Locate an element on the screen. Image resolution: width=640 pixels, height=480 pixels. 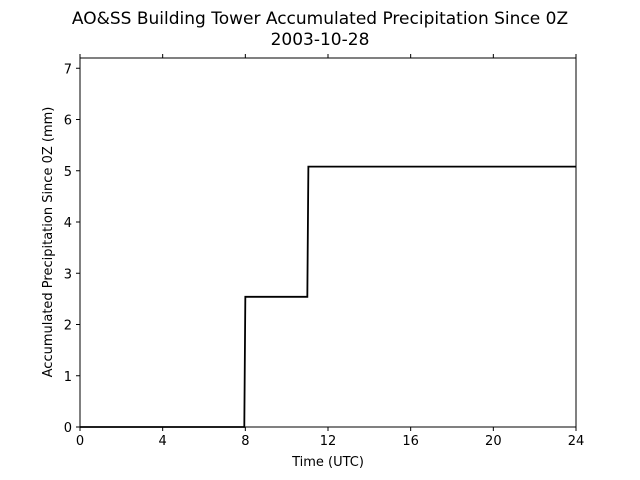
chart-subtitle: 2003-10-28 is located at coordinates (320, 40).